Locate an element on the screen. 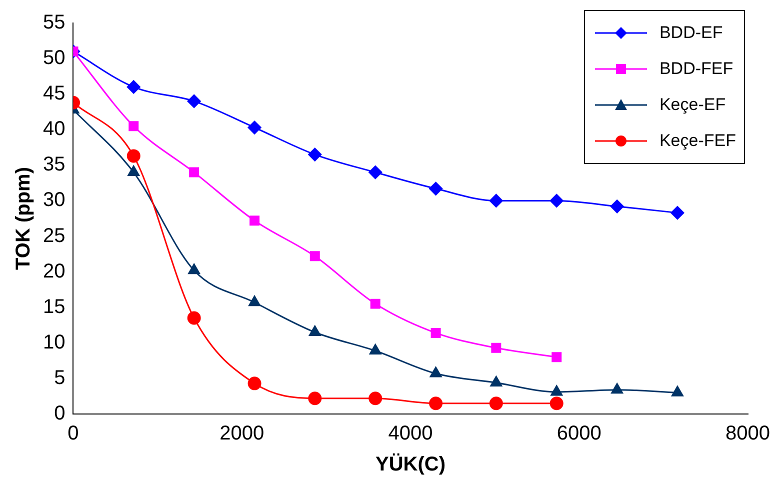 Image resolution: width=781 pixels, height=489 pixels. y-tick-label: 20 is located at coordinates (54, 271).